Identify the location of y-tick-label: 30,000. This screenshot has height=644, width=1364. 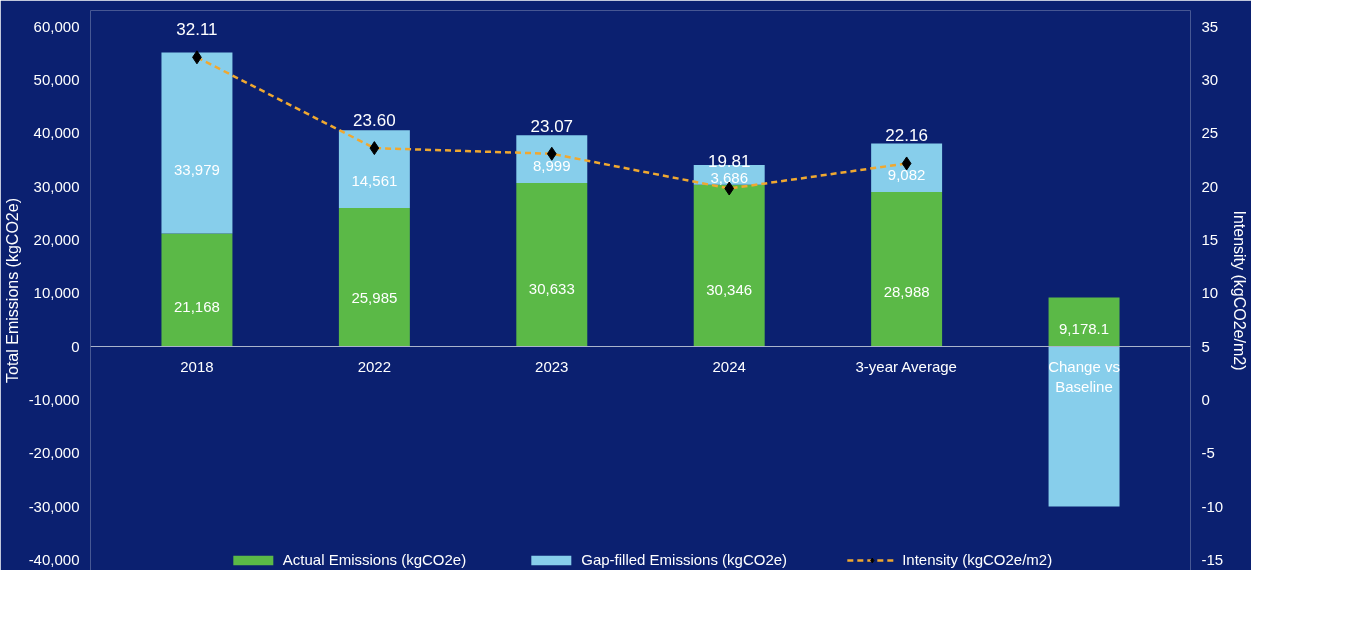
(56, 186).